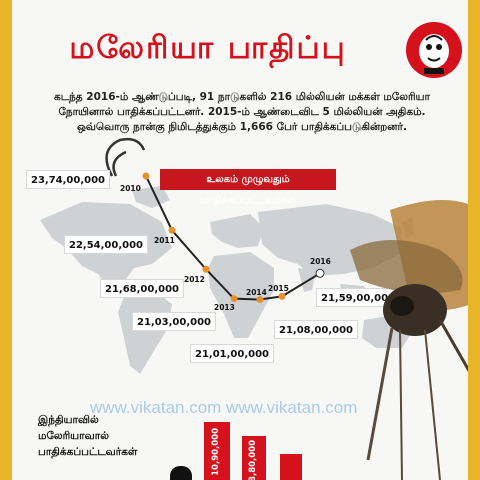 This screenshot has height=480, width=480. Describe the element at coordinates (409, 340) in the screenshot. I see `mosquito-graphic` at that location.